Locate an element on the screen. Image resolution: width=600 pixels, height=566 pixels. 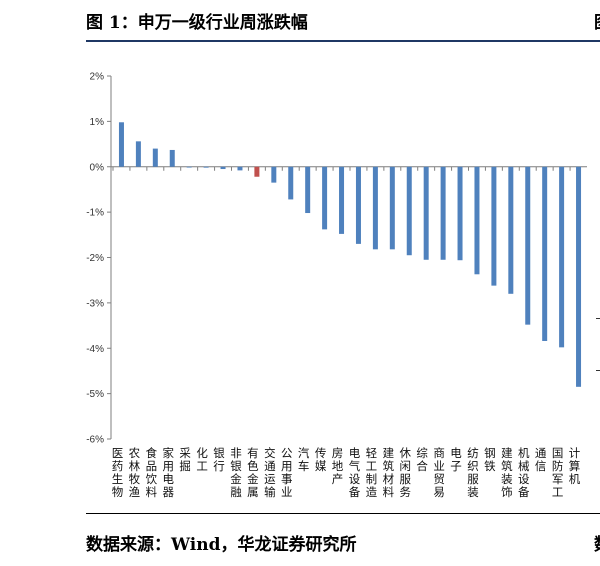
category-label: 商业贸易 is located at coordinates (439, 472).